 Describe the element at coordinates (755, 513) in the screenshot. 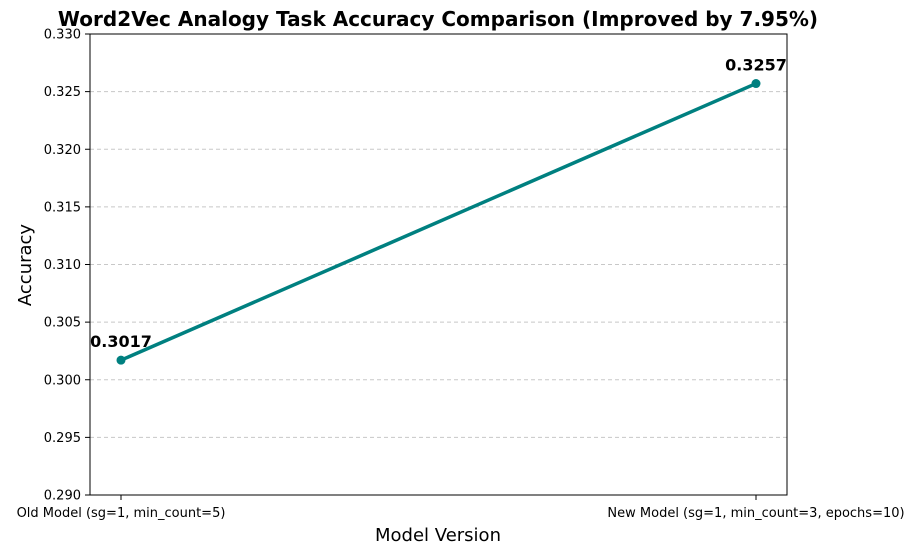

I see `x-tick-label: New Model (sg=1, min_count=3, epochs=10)` at that location.